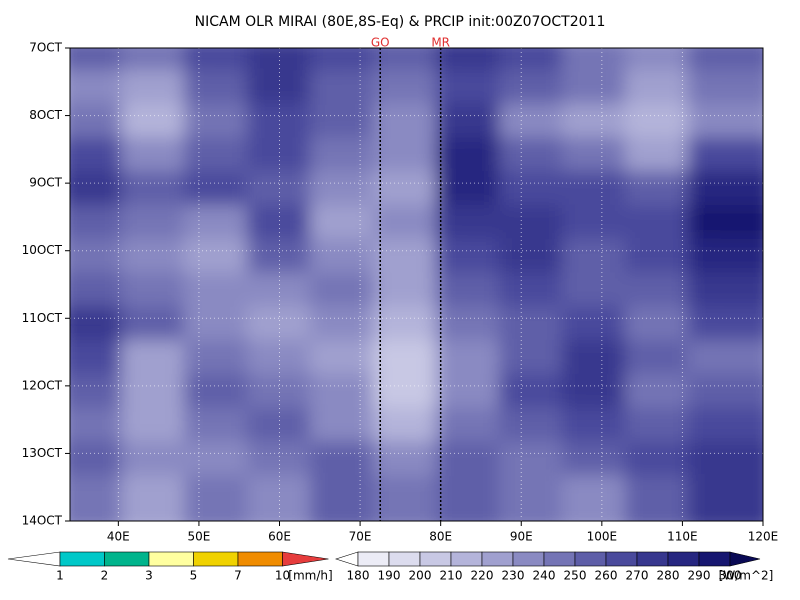 This screenshot has width=800, height=600. I want to click on y-tick-label: 14OCT, so click(42, 521).